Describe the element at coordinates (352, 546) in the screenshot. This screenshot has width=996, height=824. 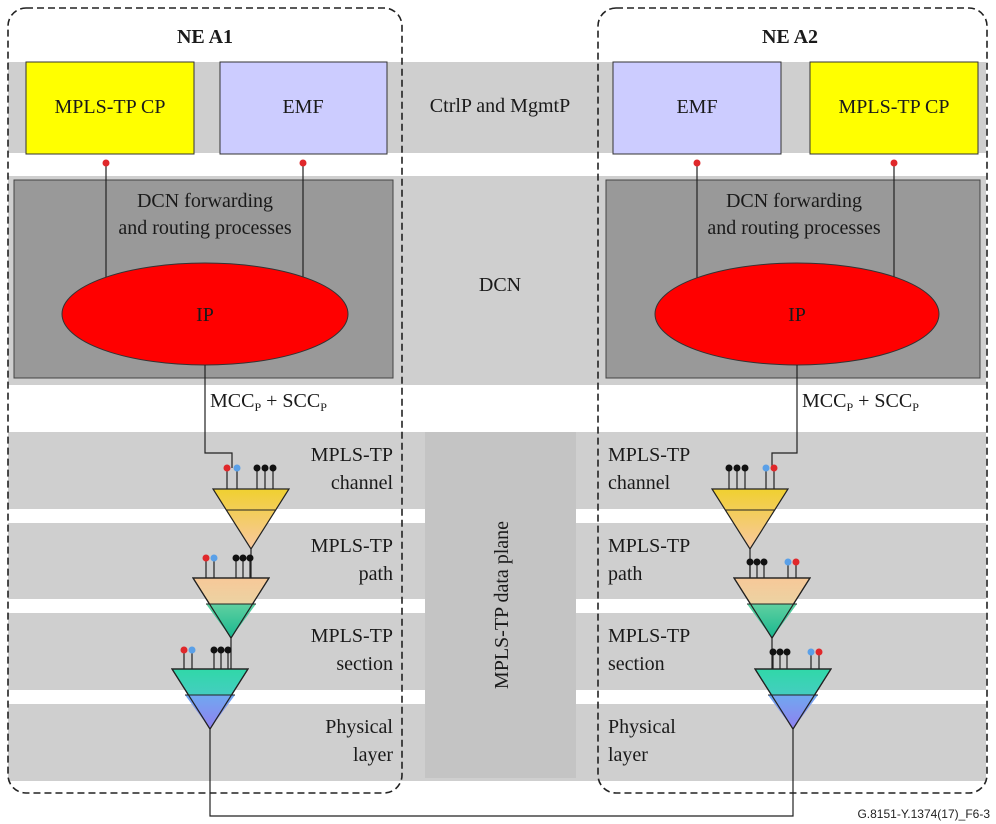
I see `ne-a1-layer-path-line1: MPLS-TP` at that location.